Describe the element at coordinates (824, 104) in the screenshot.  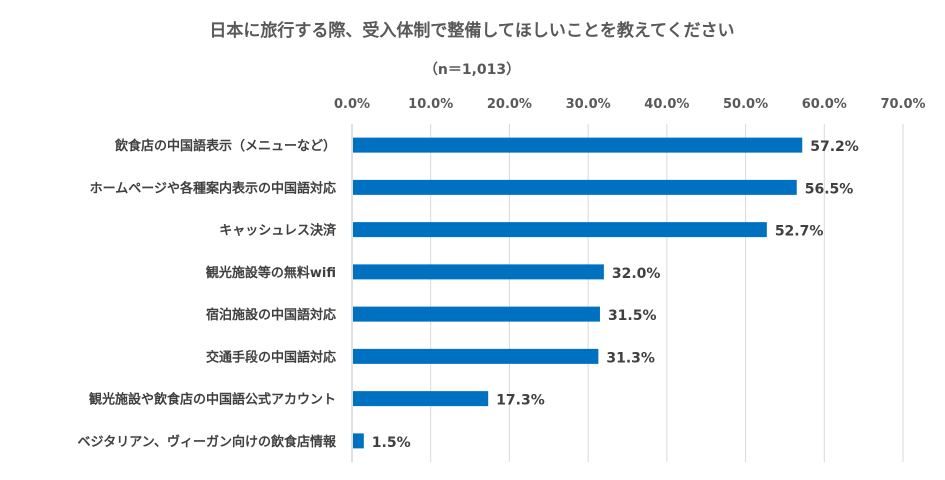
I see `x-tick-label: 60.0%` at that location.